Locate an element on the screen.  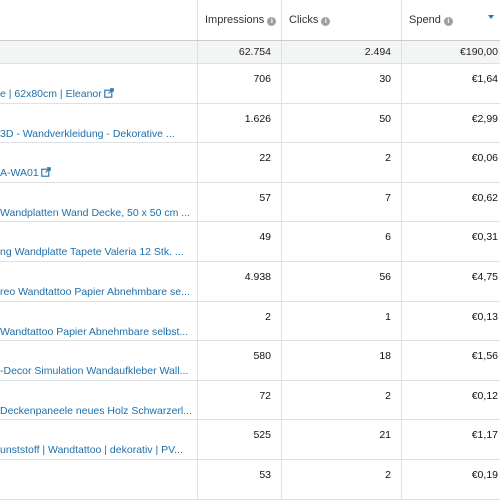
clicks-value: 56 is located at coordinates (385, 277).